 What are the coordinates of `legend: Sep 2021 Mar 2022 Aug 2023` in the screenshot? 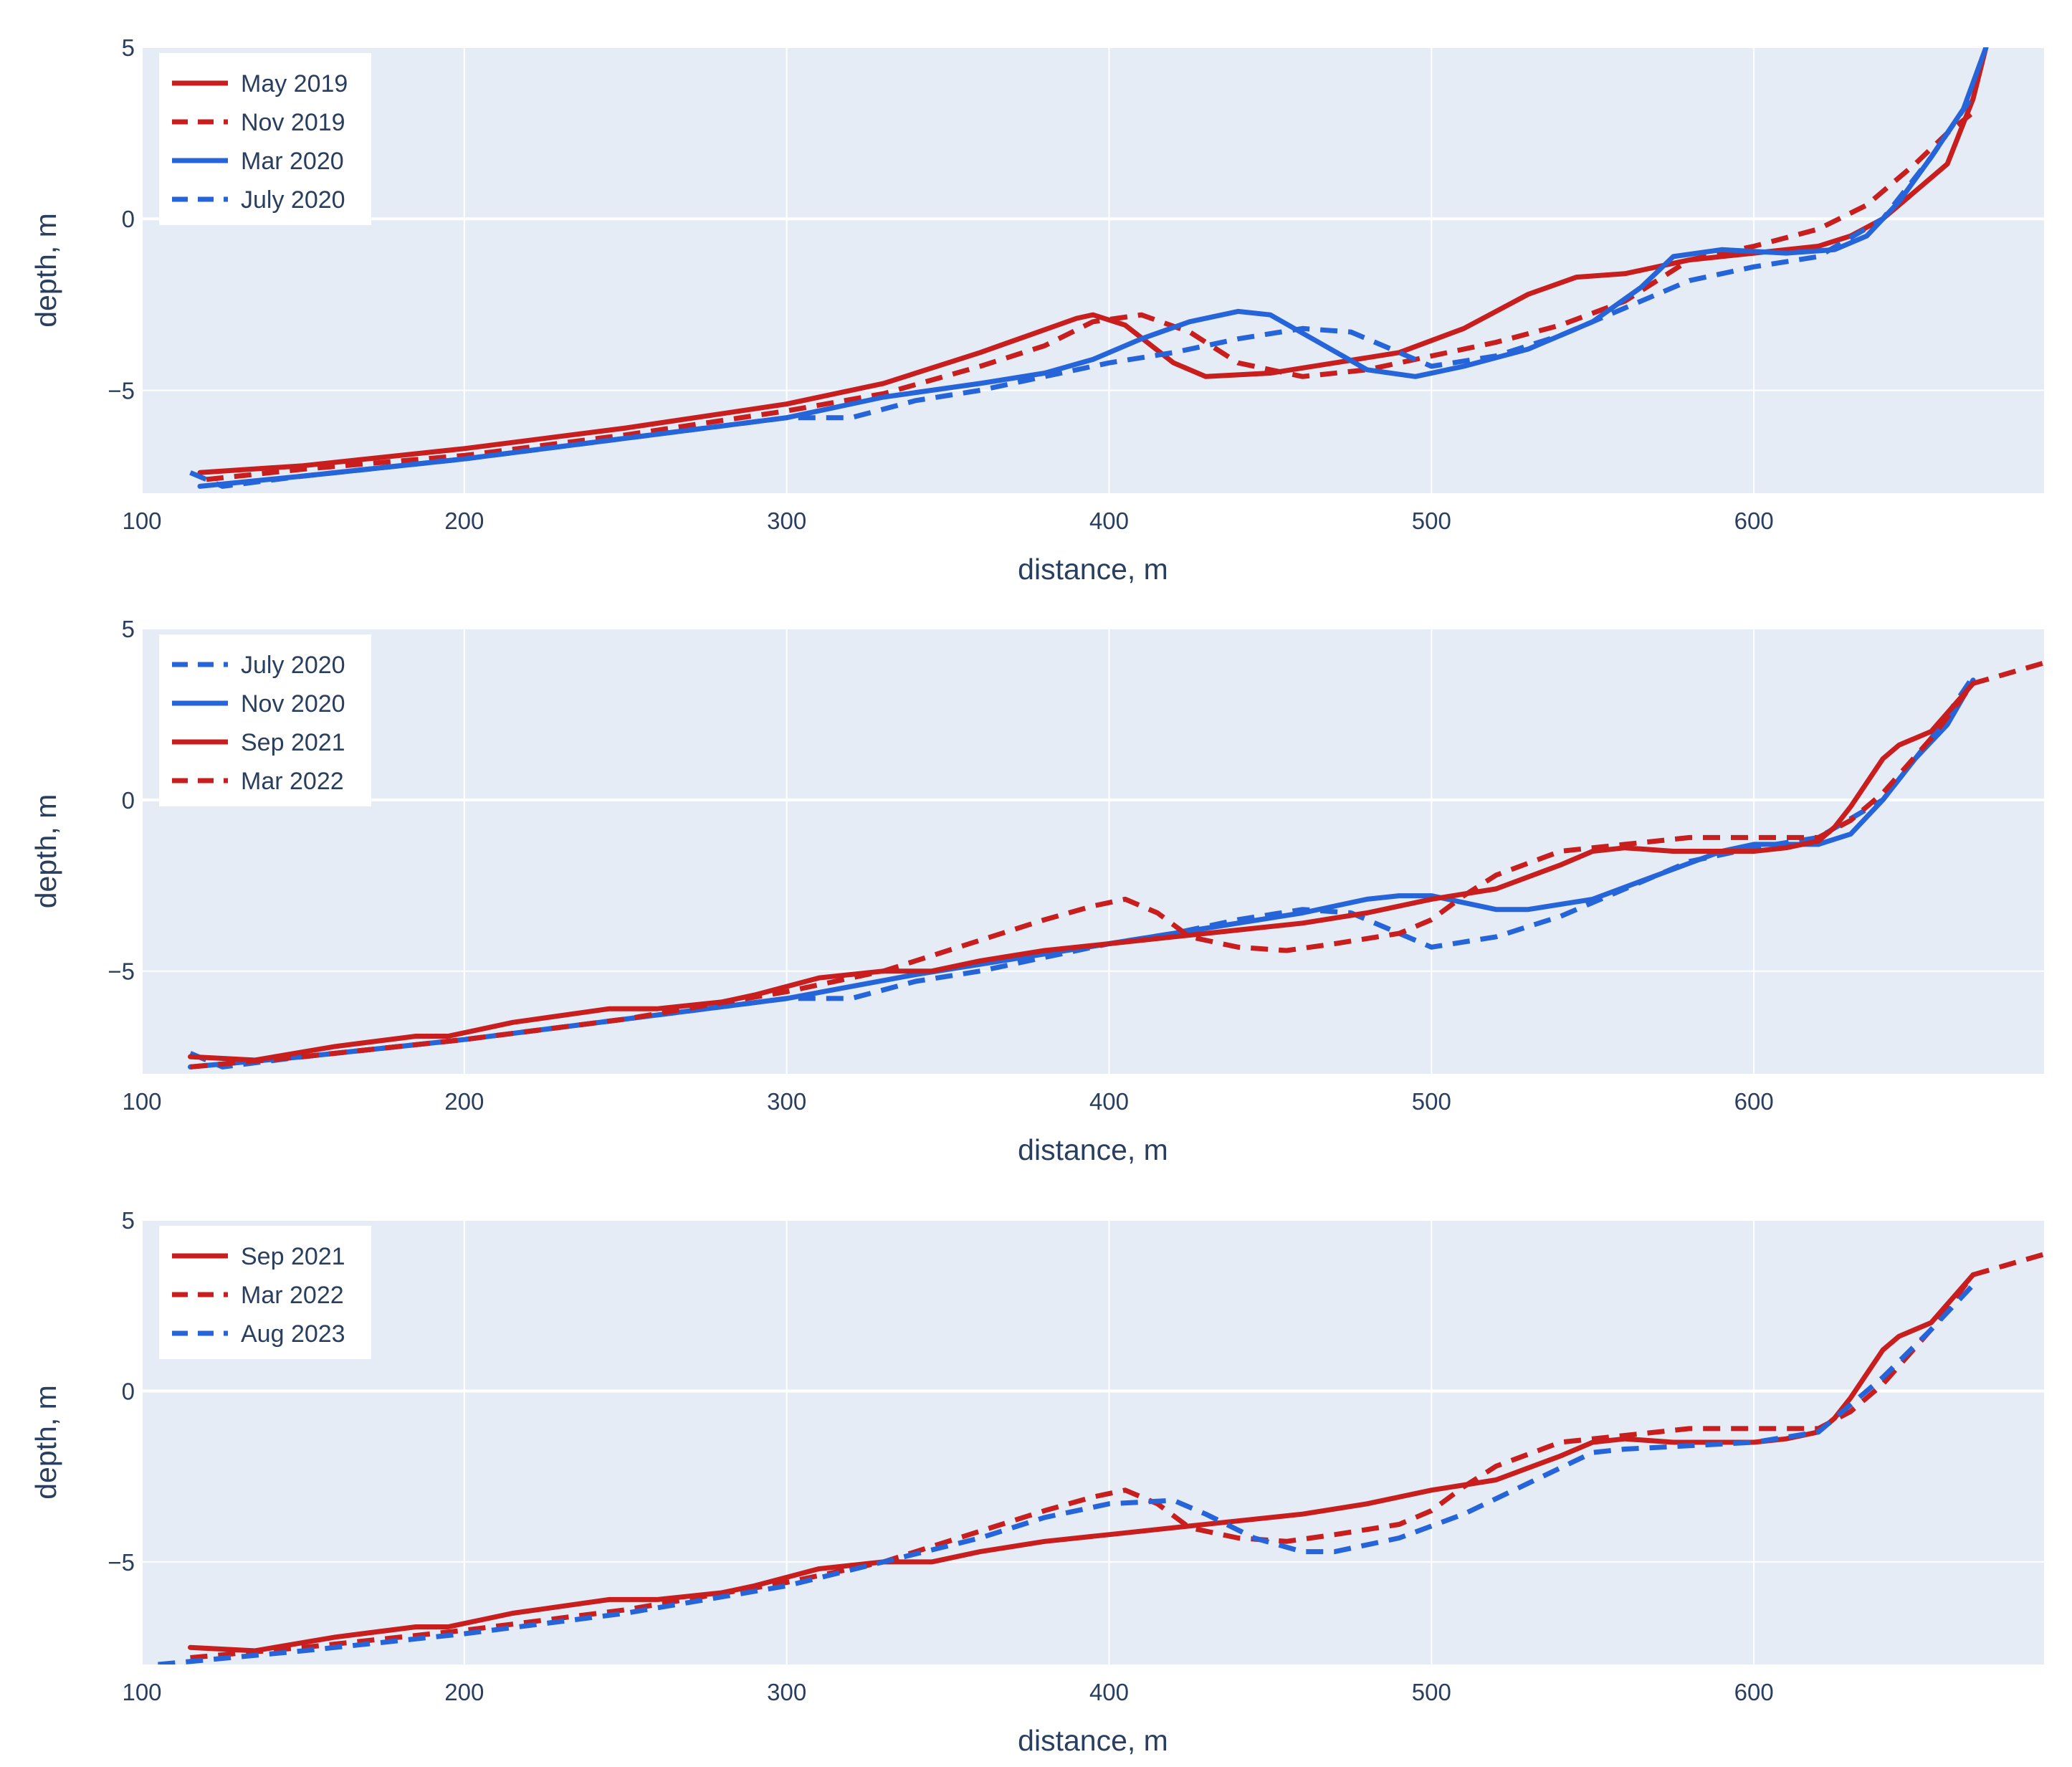 It's located at (265, 1292).